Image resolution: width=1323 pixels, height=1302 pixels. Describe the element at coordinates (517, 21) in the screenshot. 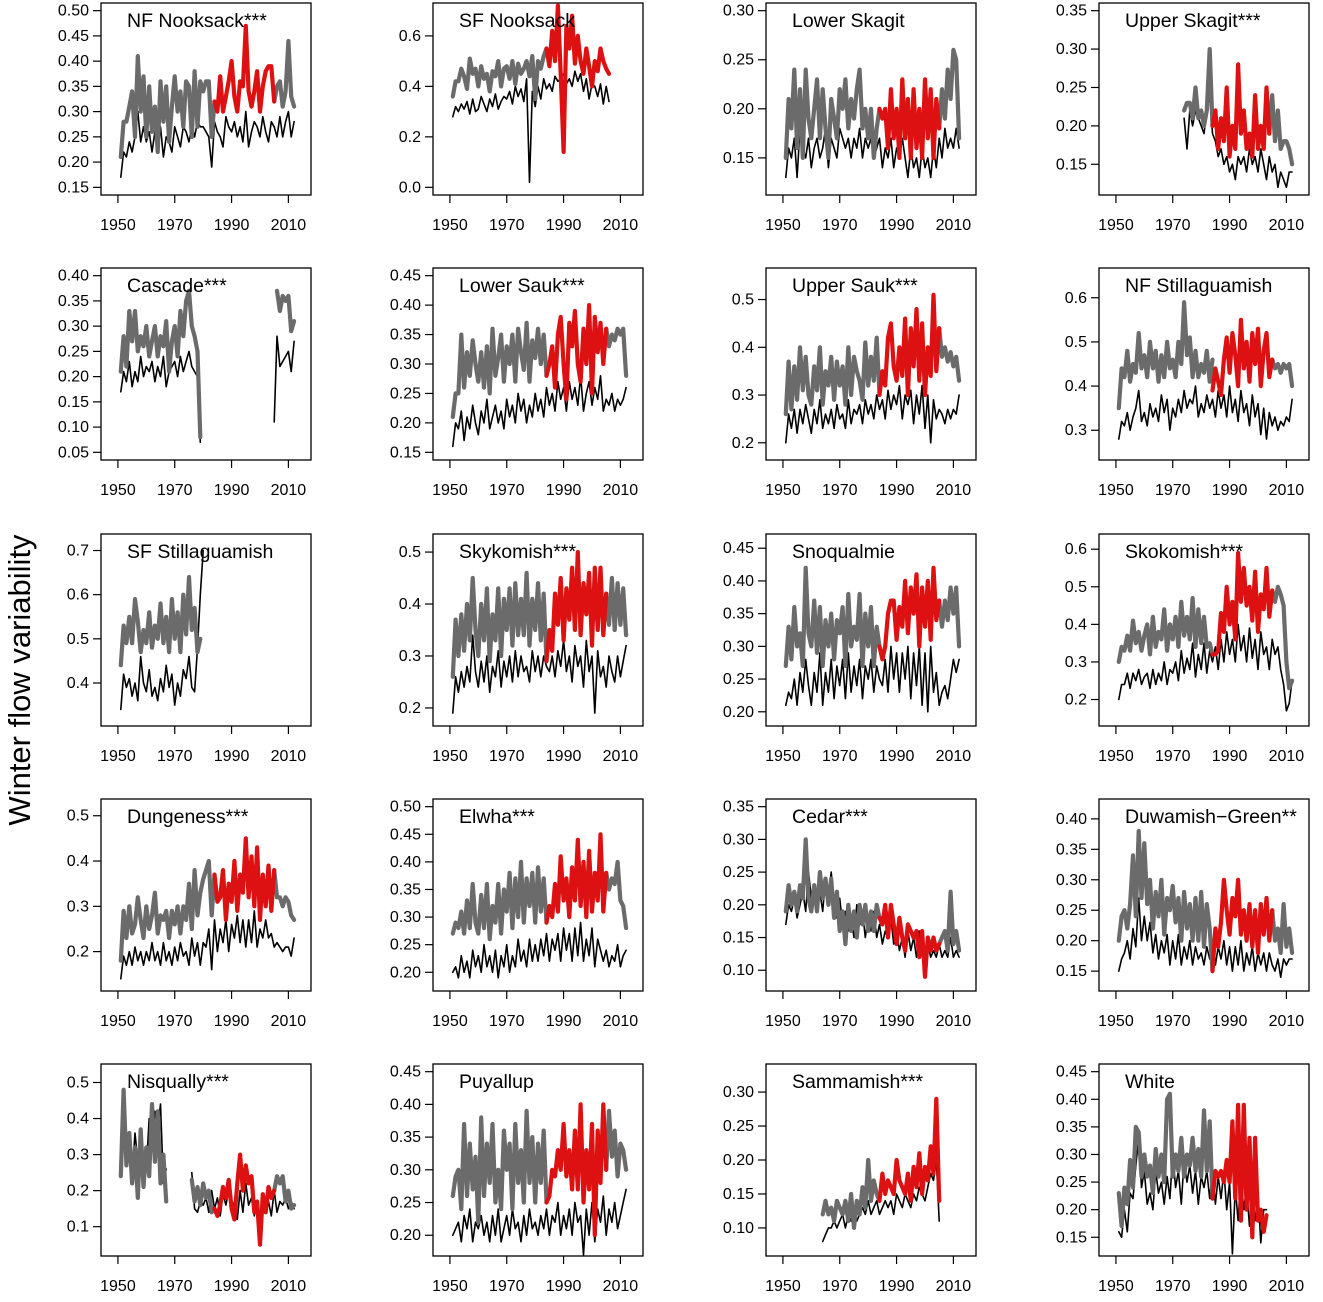

I see `panel-title: SF Nooksack` at that location.